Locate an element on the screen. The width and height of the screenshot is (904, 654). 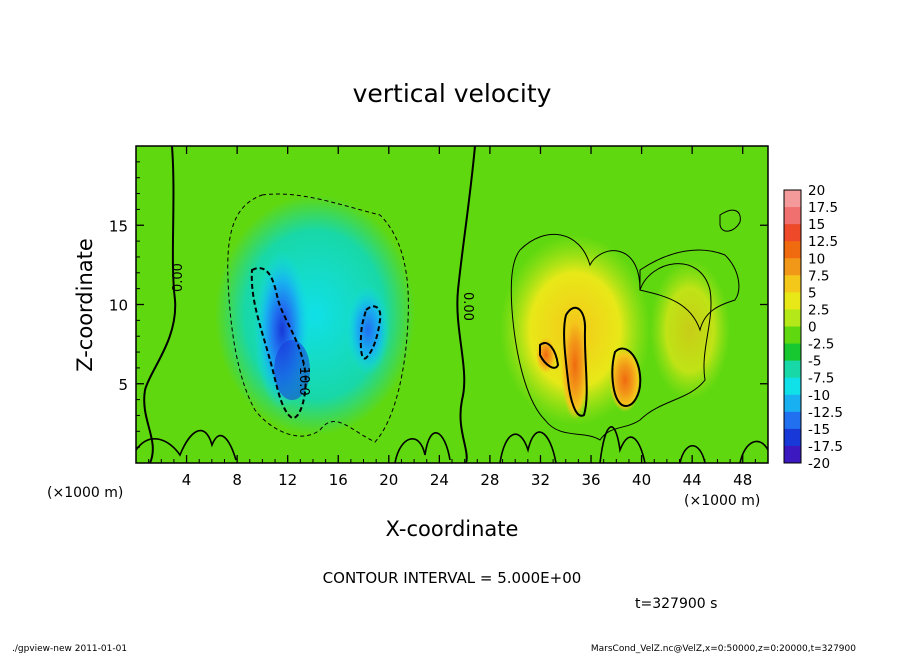
updraft-region-east is located at coordinates (690, 330).